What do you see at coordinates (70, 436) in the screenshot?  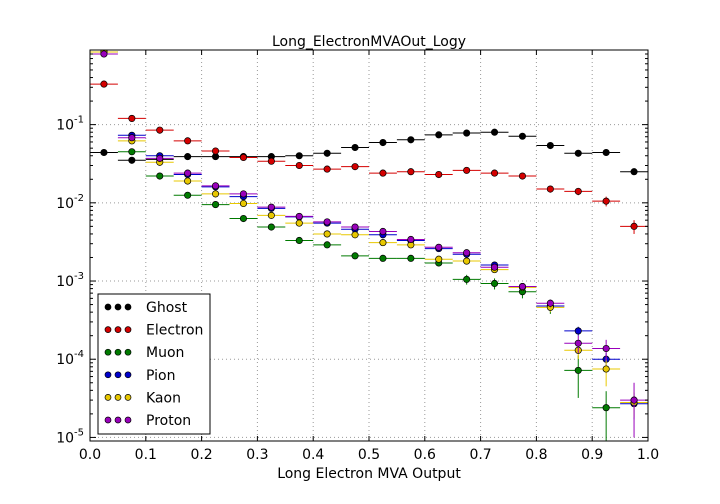 I see `y-tick-label: 10⁻⁵` at bounding box center [70, 436].